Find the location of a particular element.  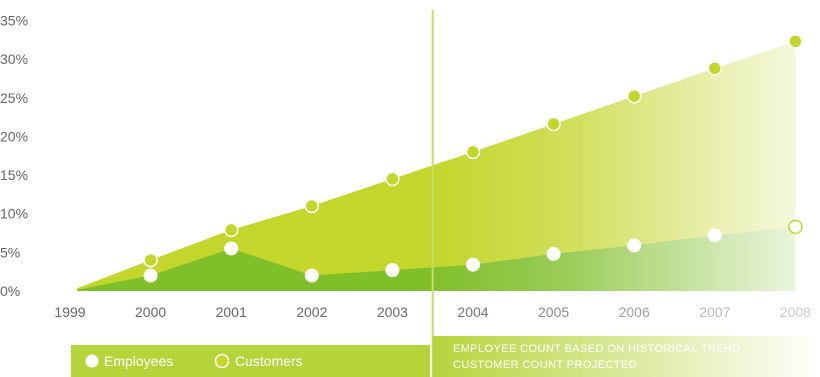

x-tick-label: 2000 is located at coordinates (150, 312).